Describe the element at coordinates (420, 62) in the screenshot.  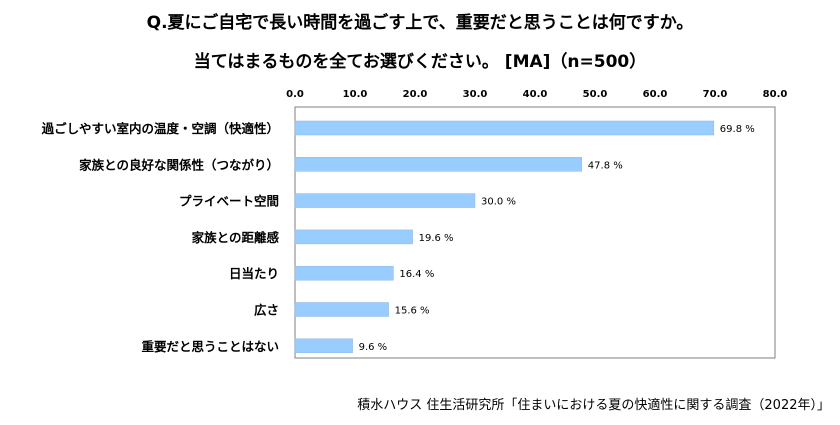
I see `chart-title-line2: 当てはまるものを全てお選びください。 [MA]（n=500）` at that location.